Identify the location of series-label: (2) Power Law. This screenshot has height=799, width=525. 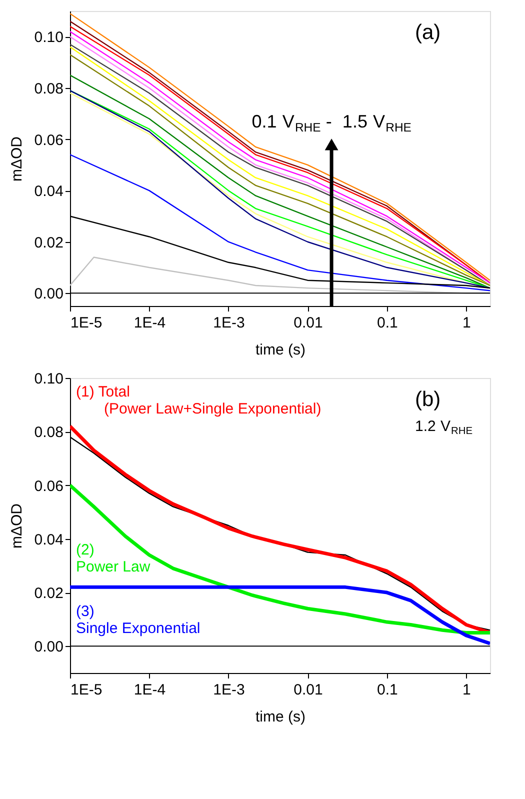
(113, 559).